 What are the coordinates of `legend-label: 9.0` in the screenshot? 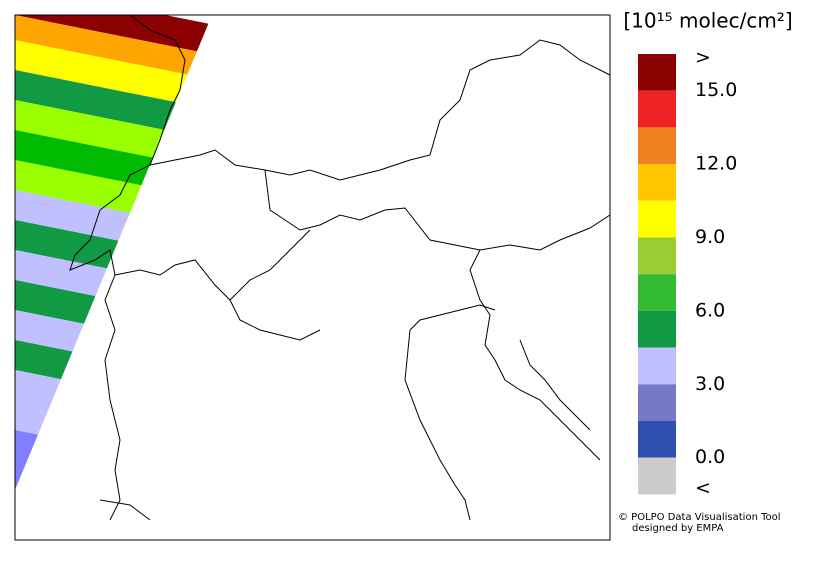 It's located at (710, 237).